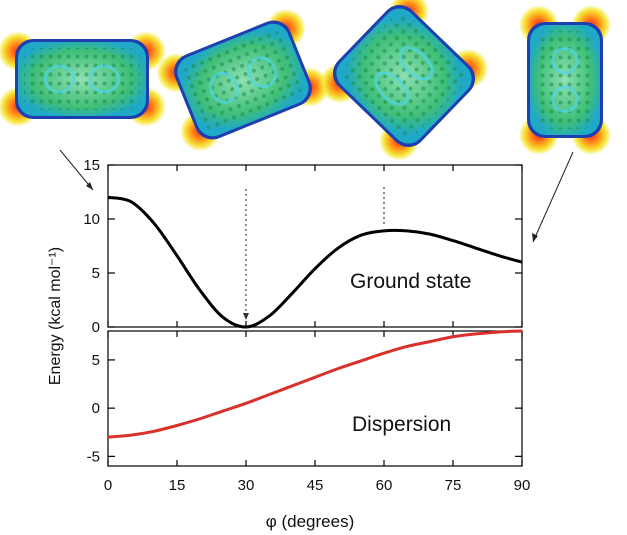  Describe the element at coordinates (401, 424) in the screenshot. I see `dispersion-label: Dispersion` at that location.